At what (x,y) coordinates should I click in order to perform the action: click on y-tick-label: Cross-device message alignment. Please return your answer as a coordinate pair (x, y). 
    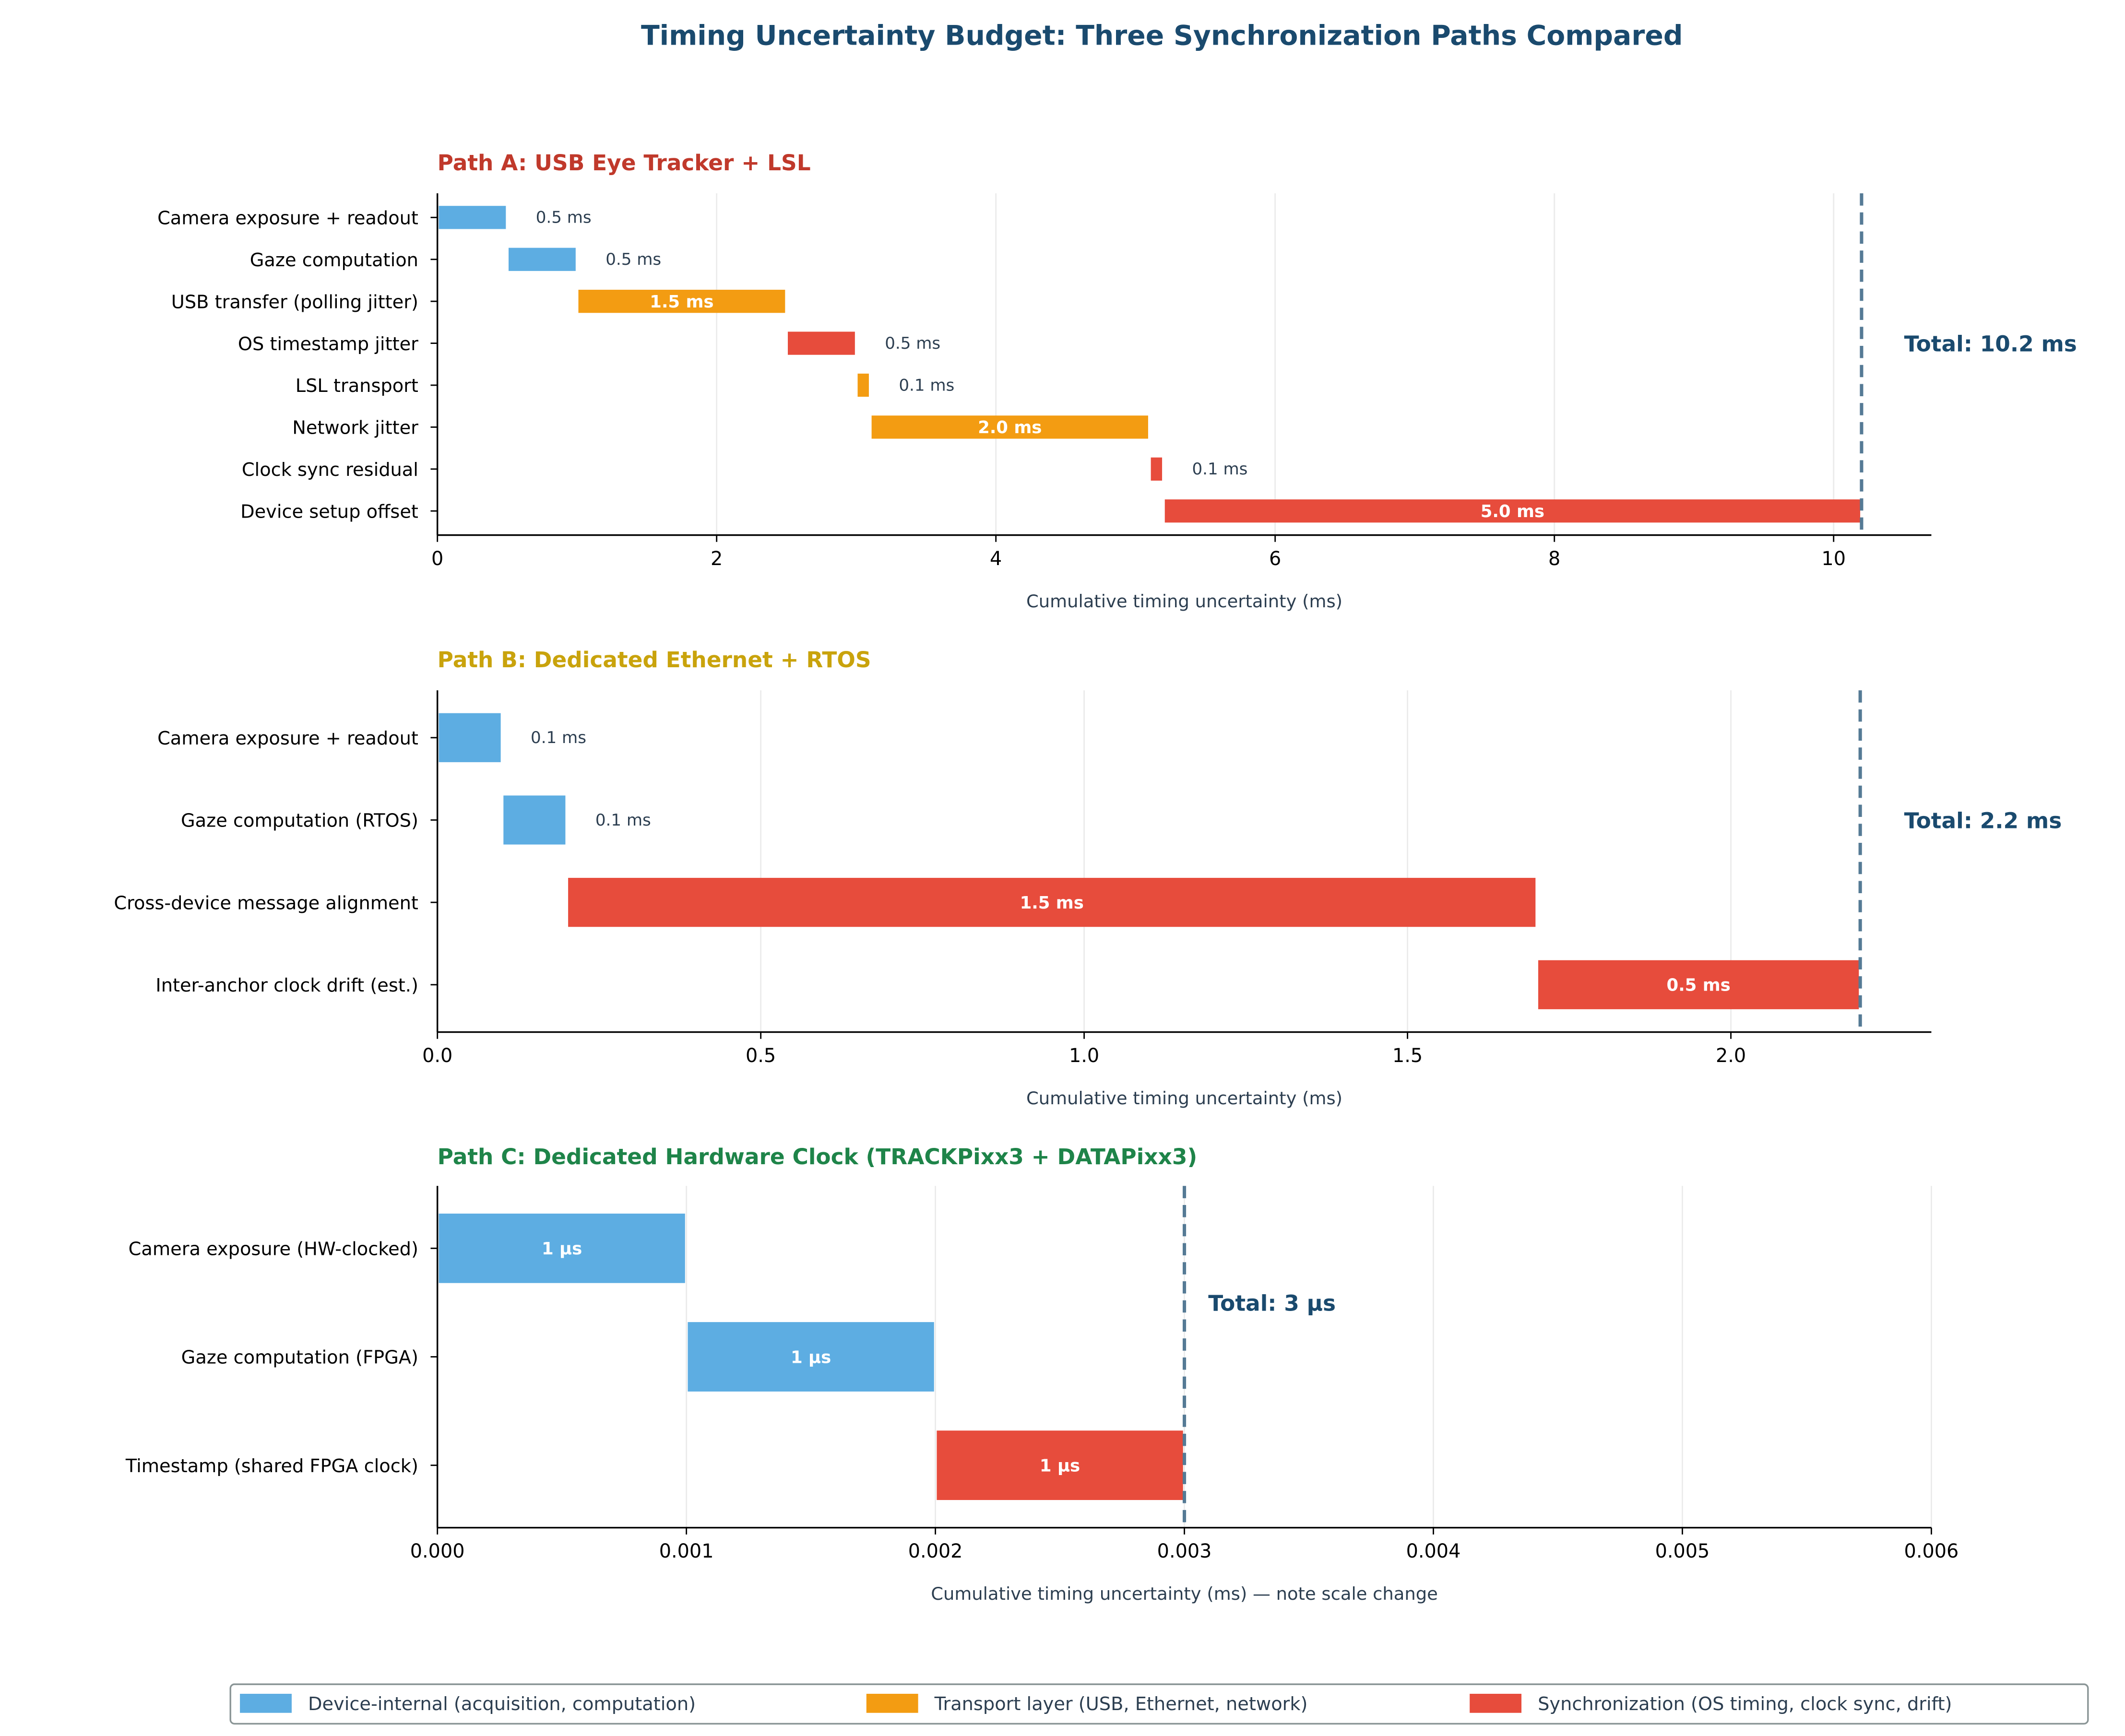
    Looking at the image, I should click on (266, 903).